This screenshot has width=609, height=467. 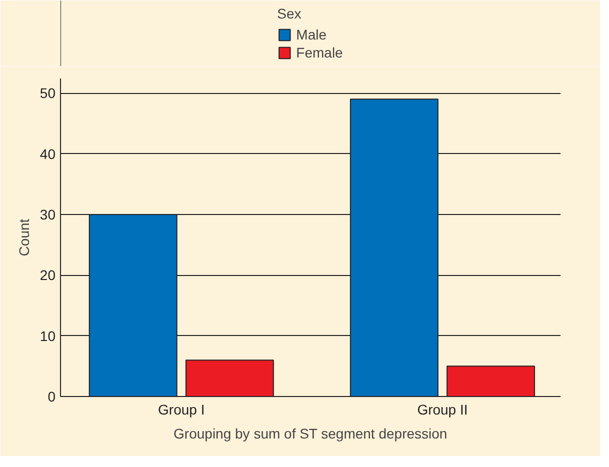 What do you see at coordinates (48, 214) in the screenshot?
I see `y-tick-label: 30` at bounding box center [48, 214].